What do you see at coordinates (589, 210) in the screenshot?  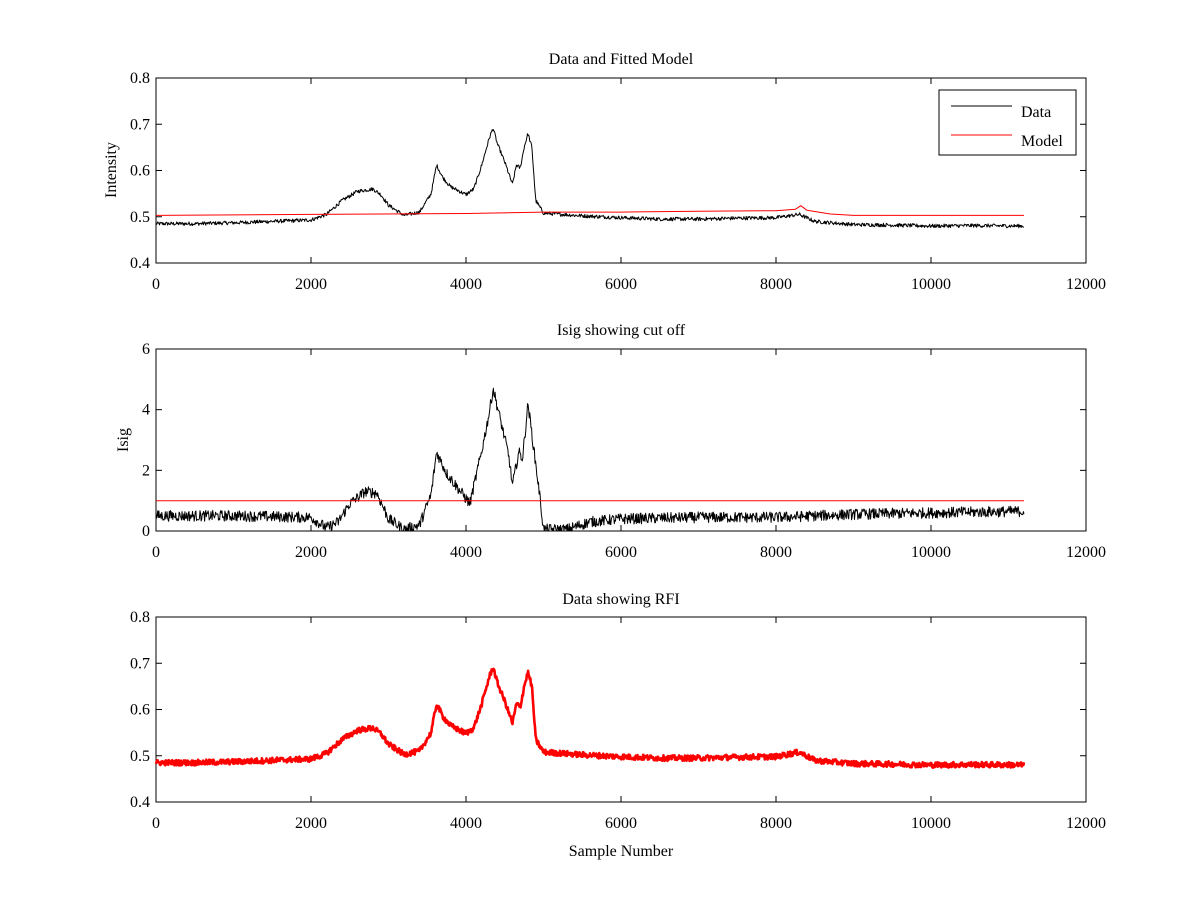 I see `panel-1-series-model` at bounding box center [589, 210].